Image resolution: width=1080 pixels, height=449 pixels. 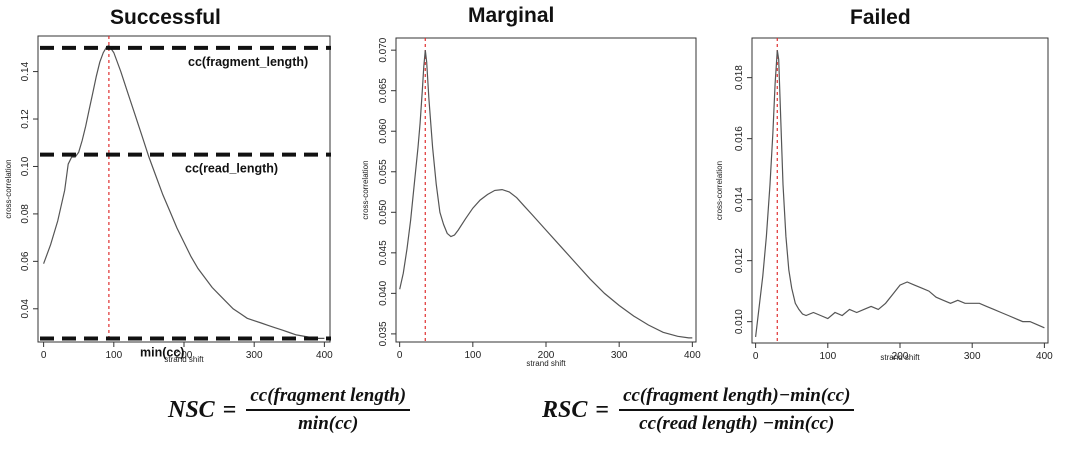 What do you see at coordinates (827, 356) in the screenshot?
I see `failed-x-tick-label: 100` at bounding box center [827, 356].